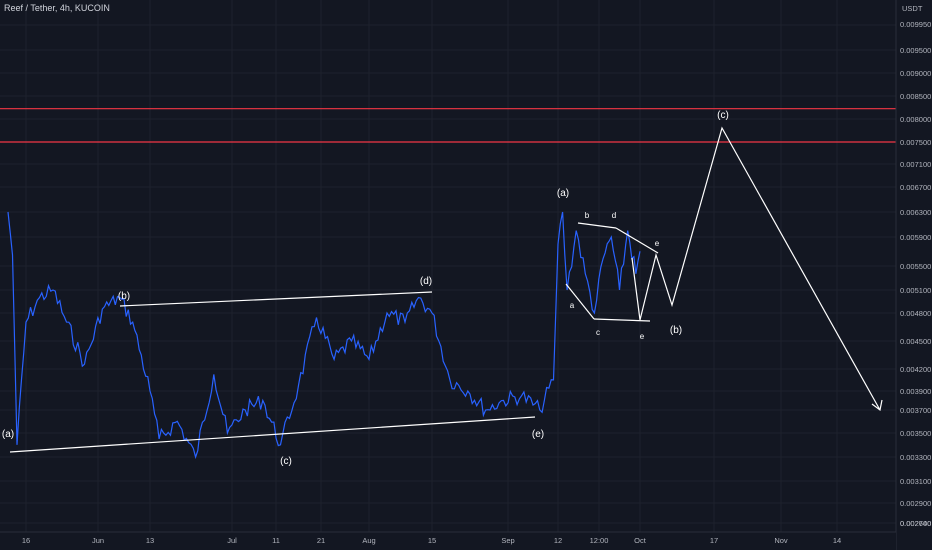 This screenshot has width=932, height=550. What do you see at coordinates (912, 8) in the screenshot?
I see `price-axis-unit: USDT` at bounding box center [912, 8].